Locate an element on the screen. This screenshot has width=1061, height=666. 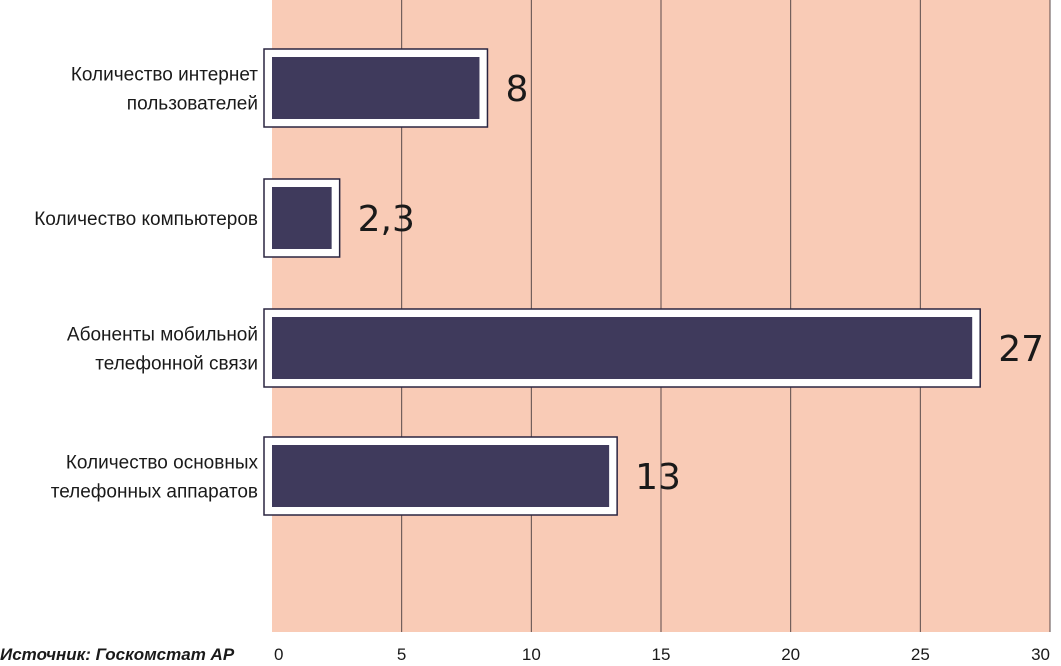
x-axis-ticks: 0 5 10 15 20 25 30 is located at coordinates (662, 654).